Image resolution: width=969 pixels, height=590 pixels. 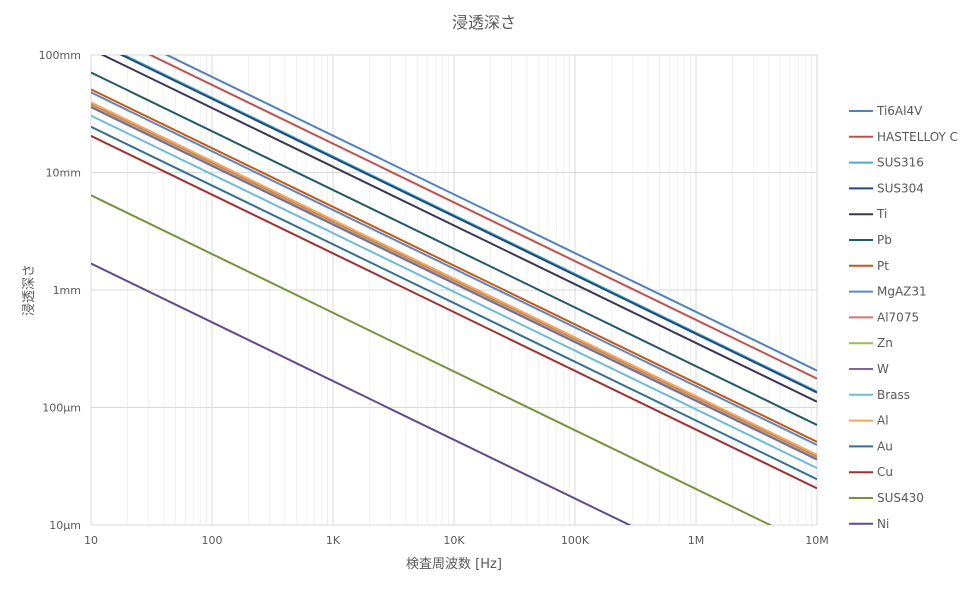 What do you see at coordinates (900, 163) in the screenshot?
I see `legend-label: SUS316` at bounding box center [900, 163].